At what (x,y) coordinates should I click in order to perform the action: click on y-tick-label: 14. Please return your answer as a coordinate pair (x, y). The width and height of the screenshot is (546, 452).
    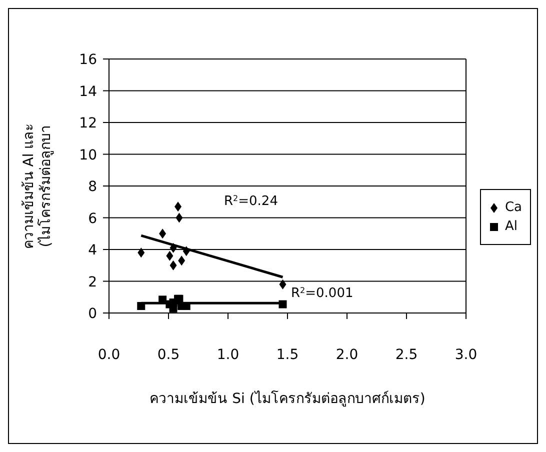
    Looking at the image, I should click on (88, 92).